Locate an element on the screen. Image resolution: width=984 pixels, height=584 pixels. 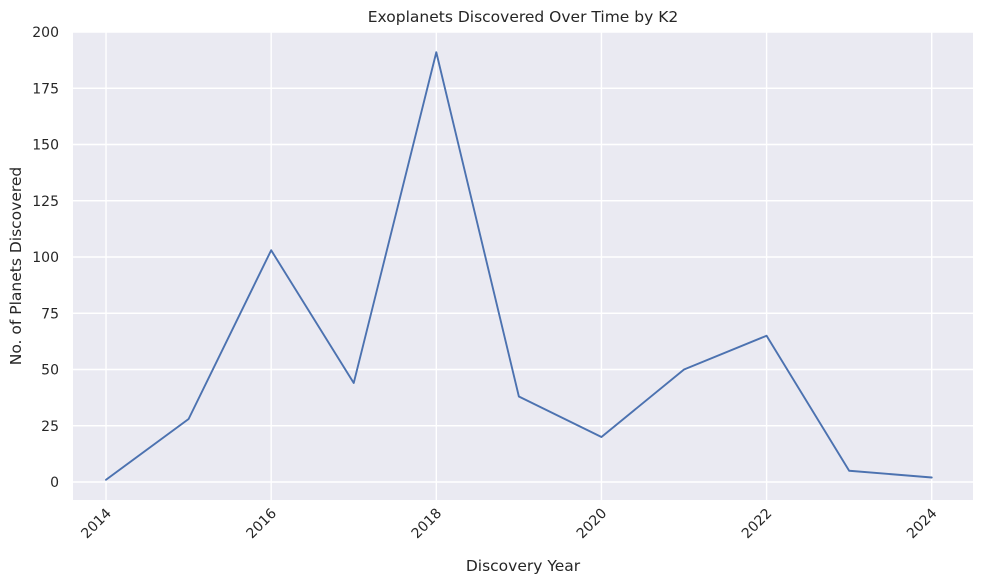
y-tick-label: 0 is located at coordinates (54, 483).